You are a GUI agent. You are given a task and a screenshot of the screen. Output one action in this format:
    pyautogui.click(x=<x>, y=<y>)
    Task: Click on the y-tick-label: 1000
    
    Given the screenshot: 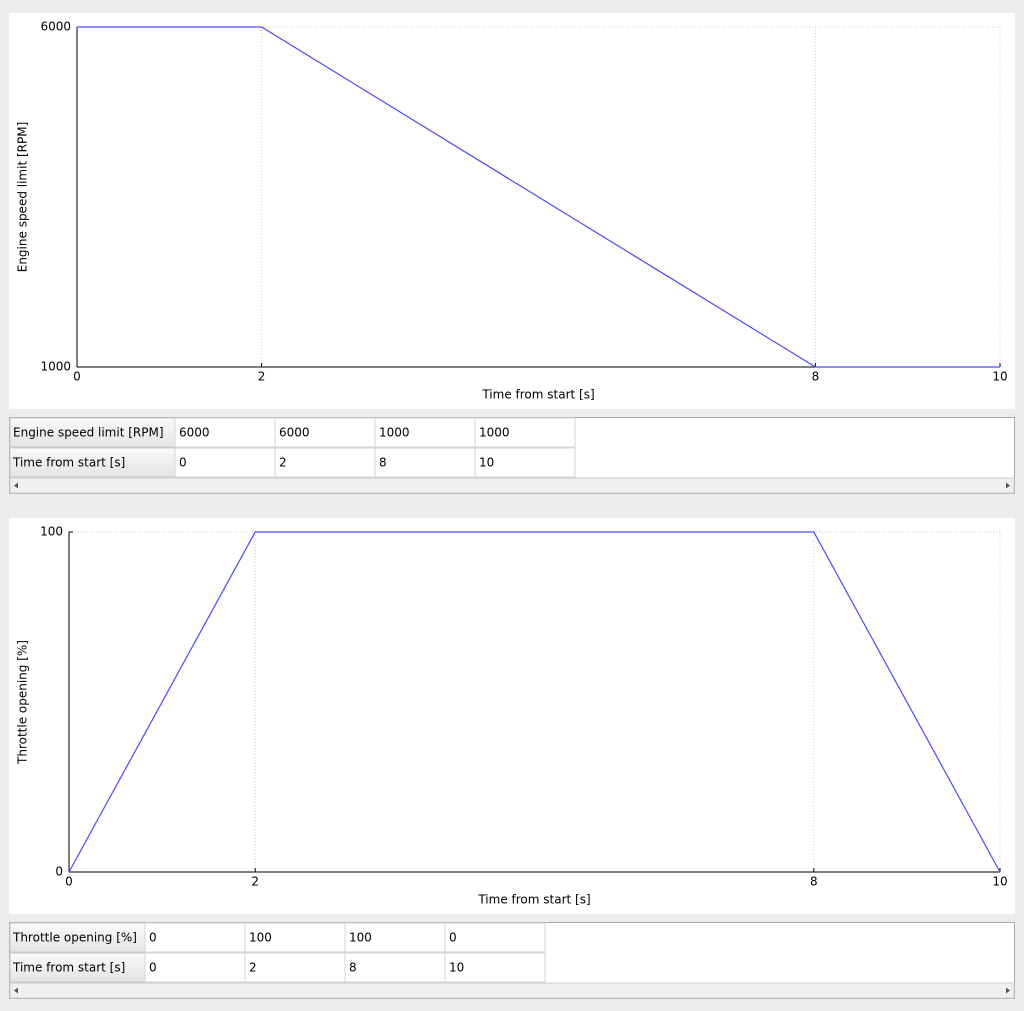 What is the action you would take?
    pyautogui.click(x=55, y=367)
    